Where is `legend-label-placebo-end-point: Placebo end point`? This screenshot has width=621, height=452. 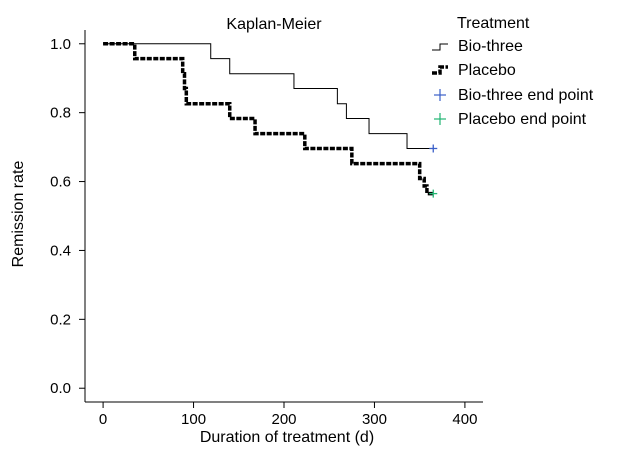 legend-label-placebo-end-point: Placebo end point is located at coordinates (522, 119).